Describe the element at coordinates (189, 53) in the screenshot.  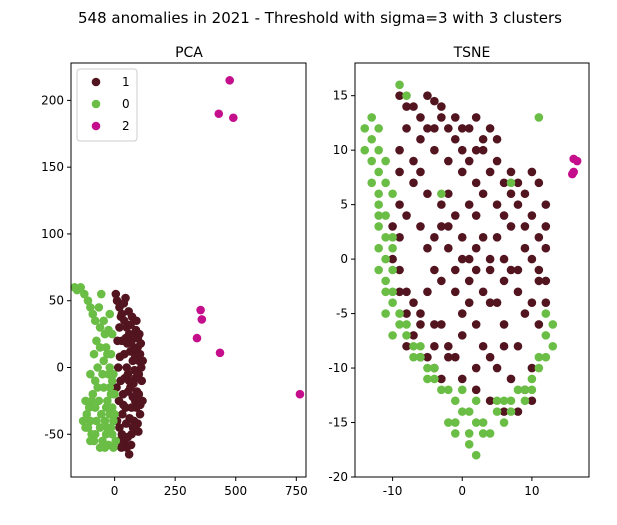
I see `pca-title: PCA` at that location.